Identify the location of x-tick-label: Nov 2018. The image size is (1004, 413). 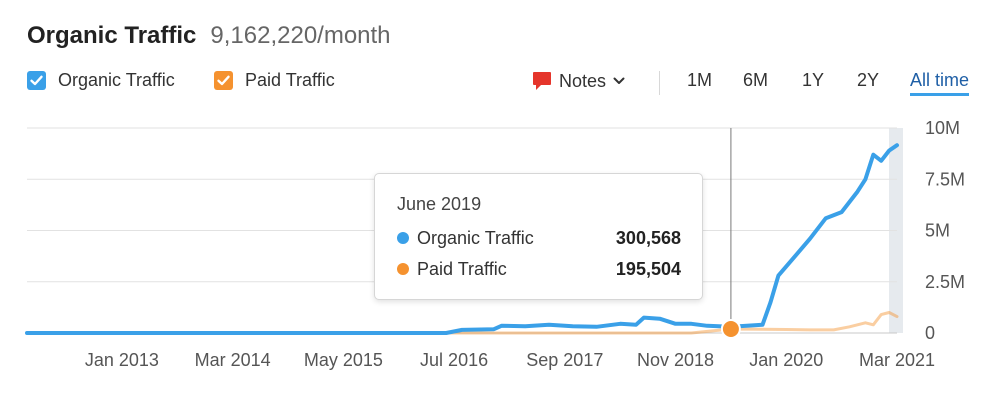
(675, 360).